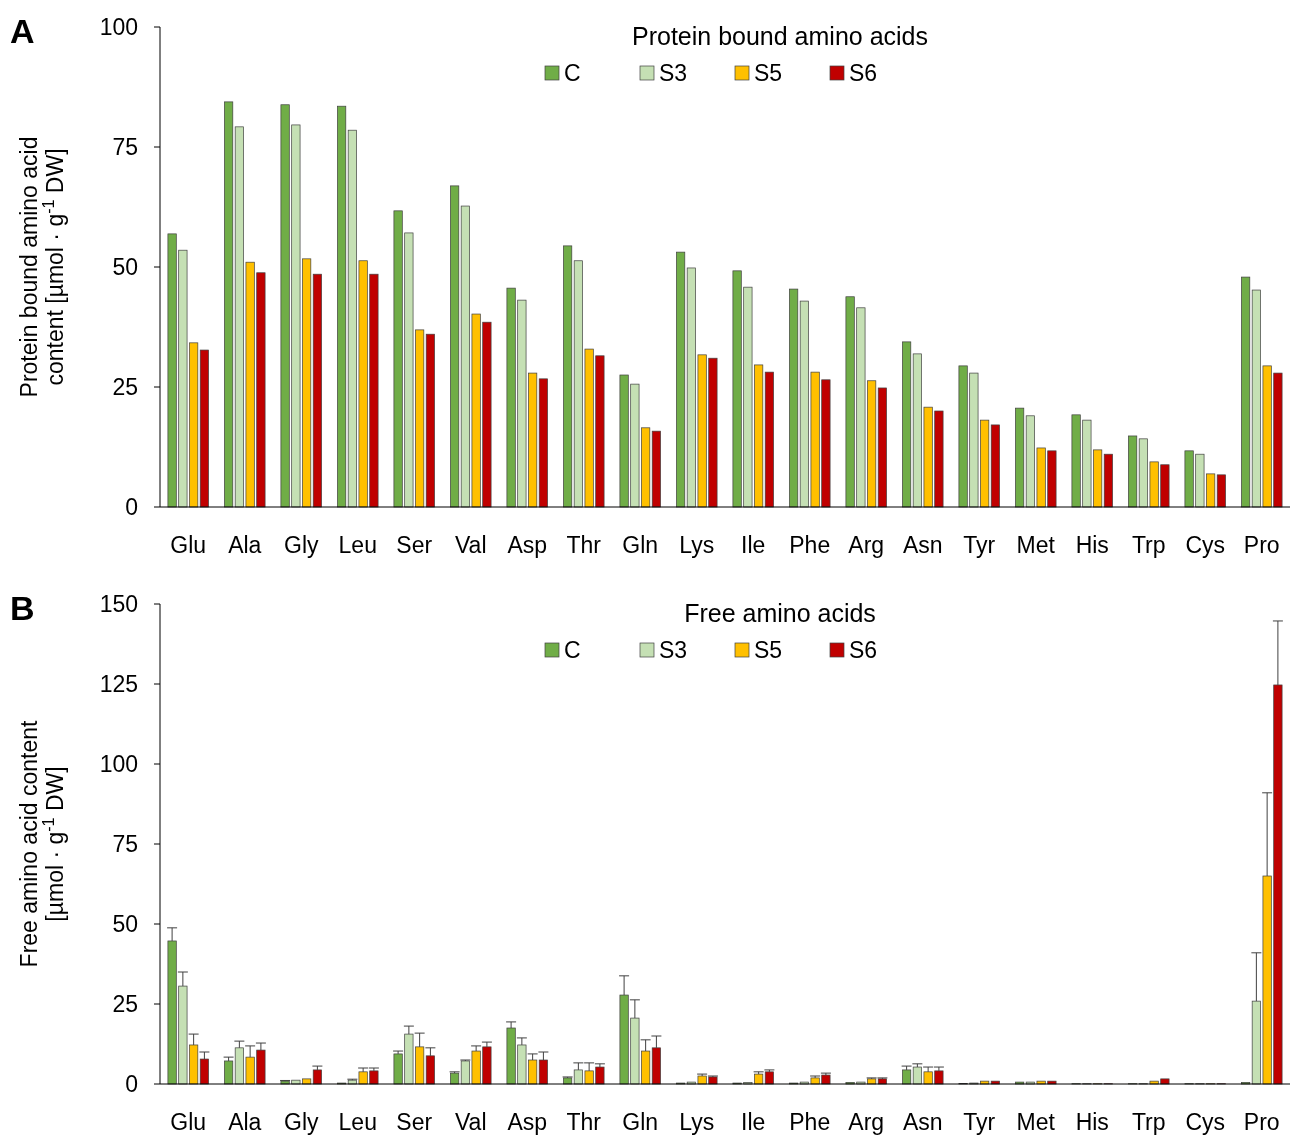 The height and width of the screenshot is (1137, 1293). What do you see at coordinates (118, 684) in the screenshot?
I see `y-tick-label: 125` at bounding box center [118, 684].